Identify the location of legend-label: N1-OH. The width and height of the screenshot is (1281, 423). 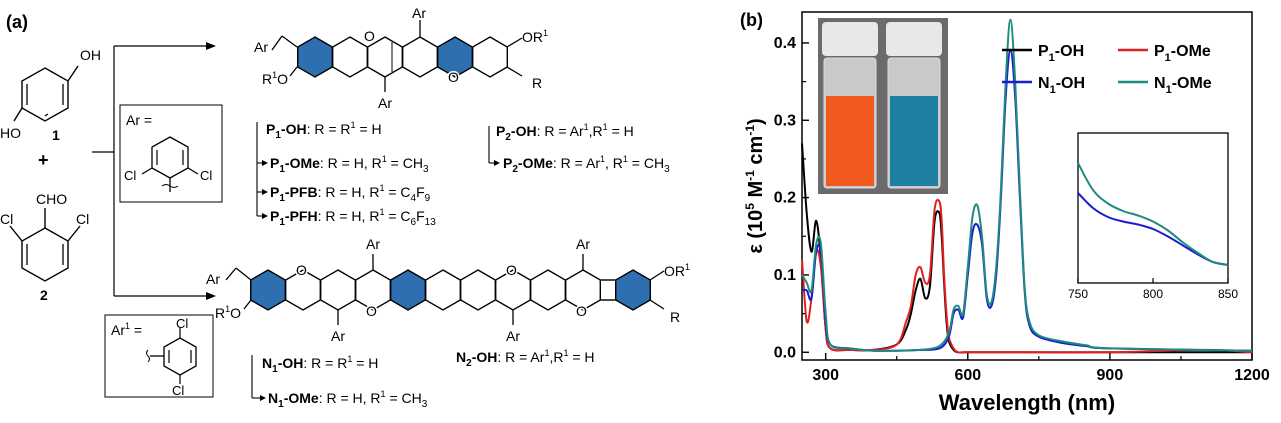
(1061, 85).